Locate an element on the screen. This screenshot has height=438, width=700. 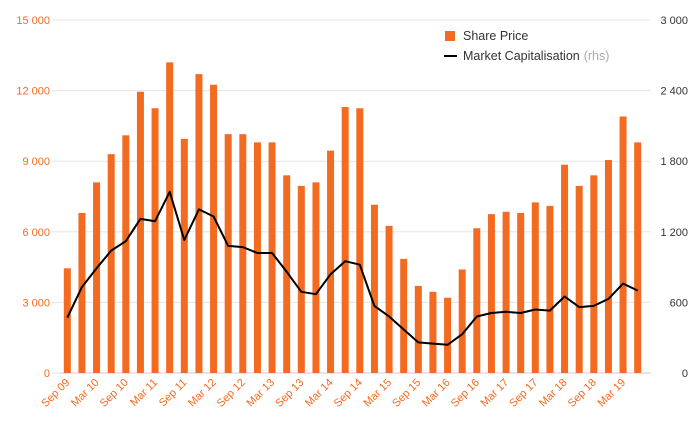
legend-swatch-line is located at coordinates (450, 56).